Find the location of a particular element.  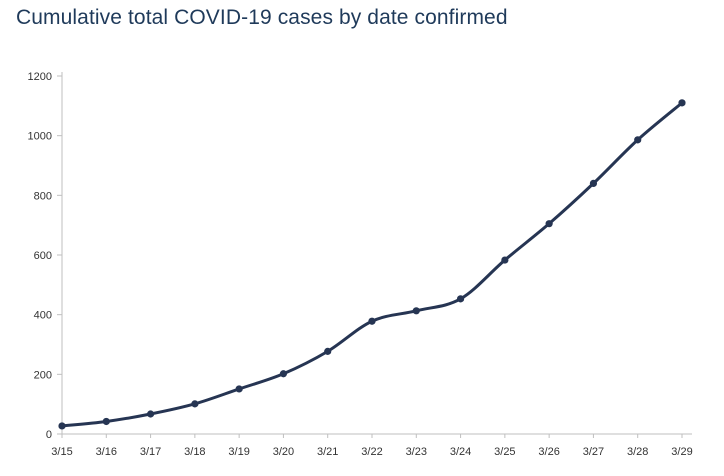

x-tick-label: 3/17 is located at coordinates (150, 452).